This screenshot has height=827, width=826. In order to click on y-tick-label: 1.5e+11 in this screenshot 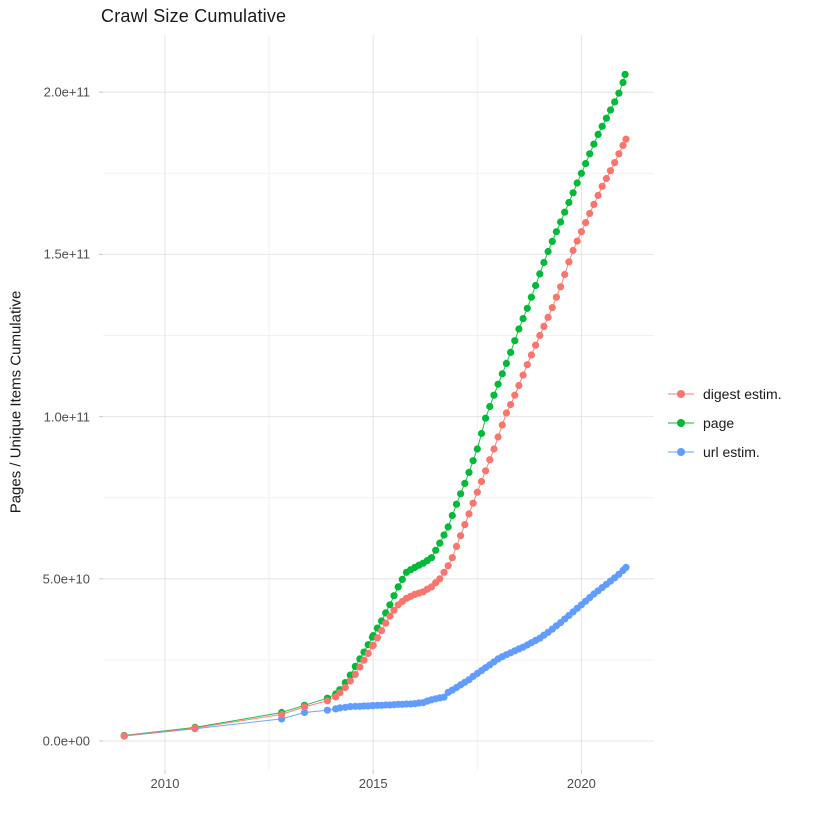, I will do `click(66, 254)`.